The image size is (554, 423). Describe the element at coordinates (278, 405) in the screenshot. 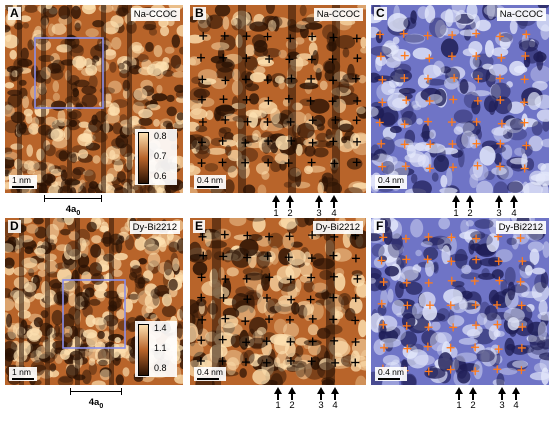

I see `arrow-row-e: 1 2 3 4` at that location.